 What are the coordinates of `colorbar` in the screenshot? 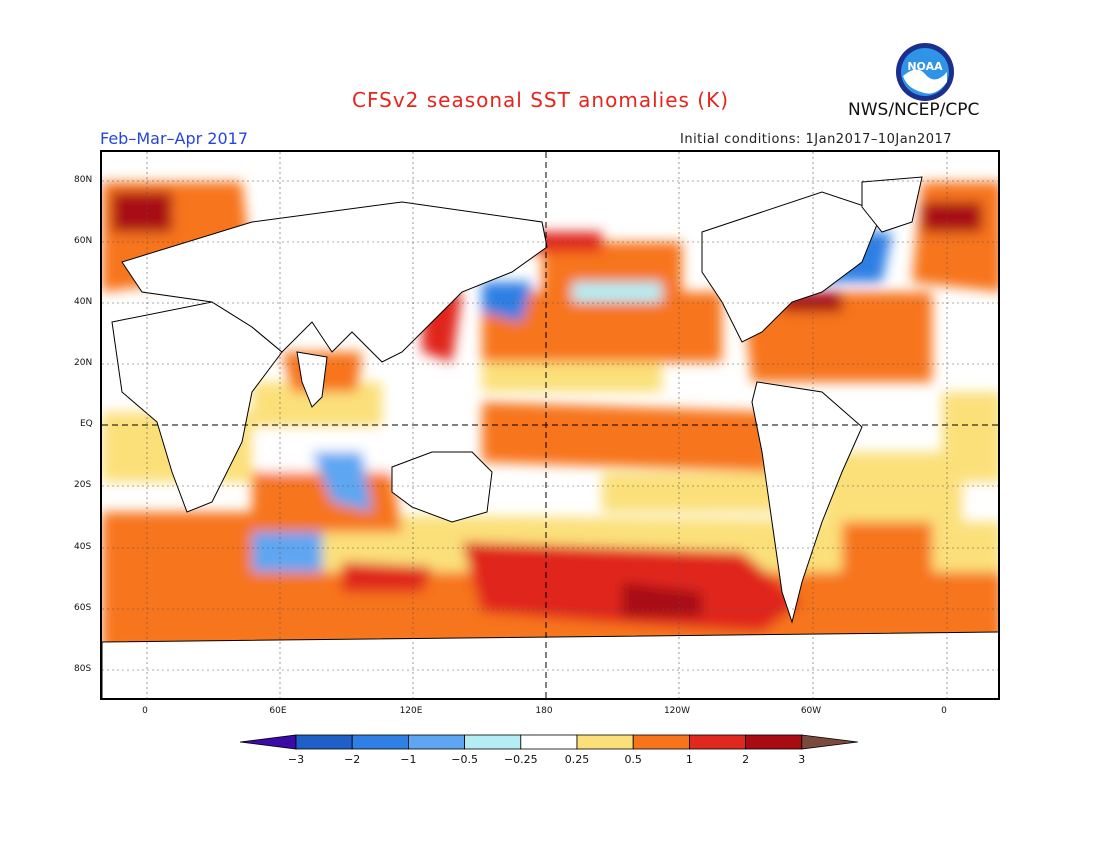 It's located at (549, 742).